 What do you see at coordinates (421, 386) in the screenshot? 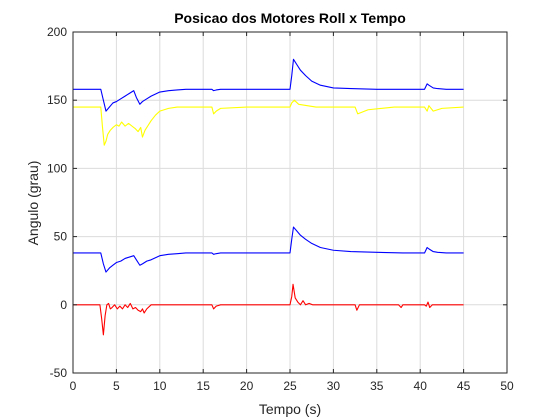
I see `x-tick-label: 40` at bounding box center [421, 386].